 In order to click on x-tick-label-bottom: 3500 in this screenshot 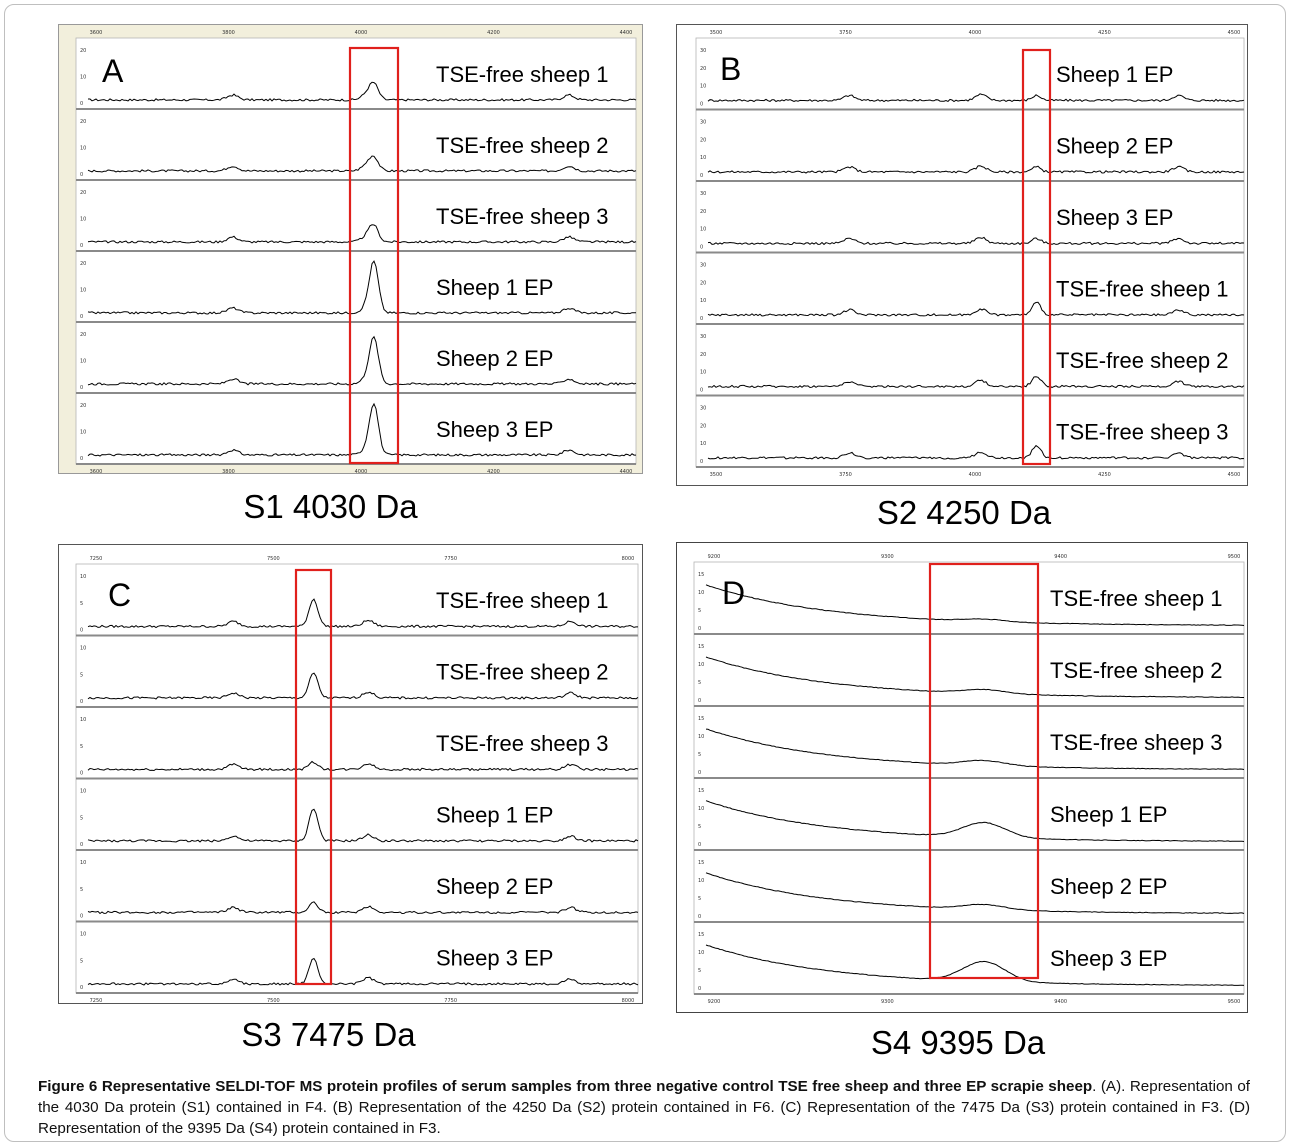, I will do `click(716, 475)`.